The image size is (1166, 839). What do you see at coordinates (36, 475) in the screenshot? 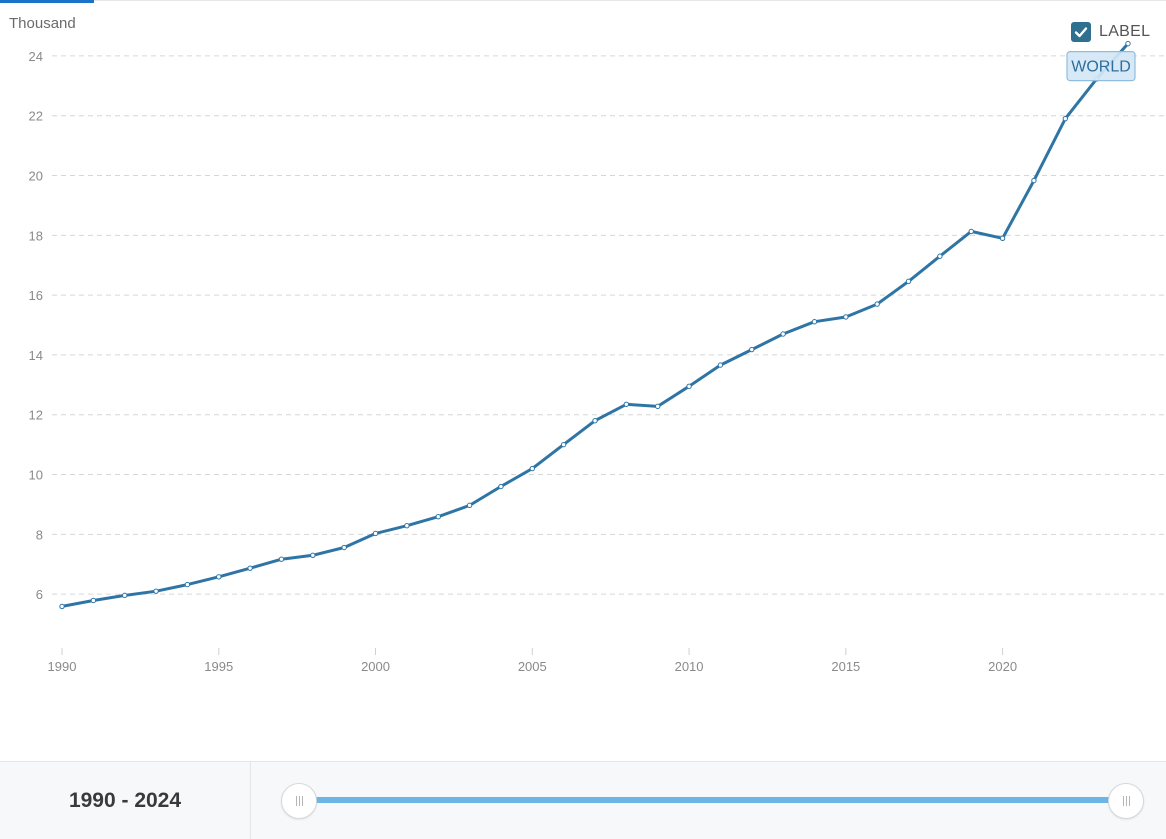
I see `y-tick-label: 10` at bounding box center [36, 475].